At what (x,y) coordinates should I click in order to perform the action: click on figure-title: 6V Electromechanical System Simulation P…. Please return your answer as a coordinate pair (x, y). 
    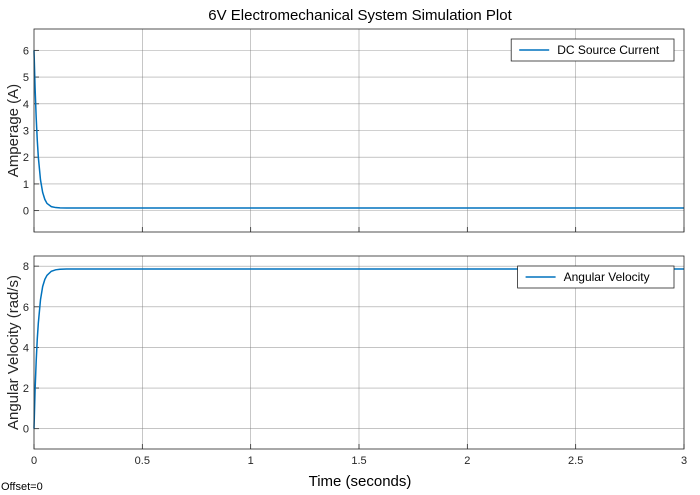
    Looking at the image, I should click on (360, 15).